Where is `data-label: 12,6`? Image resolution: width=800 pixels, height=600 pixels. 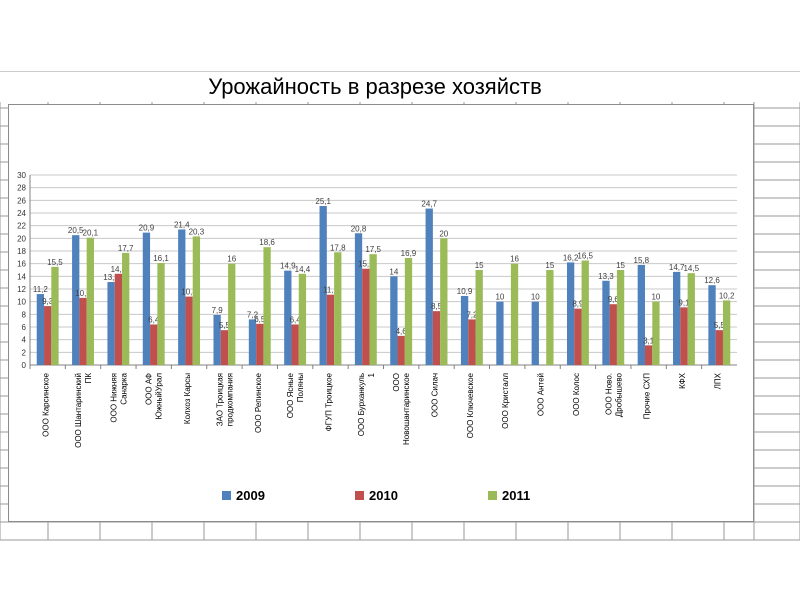
data-label: 12,6 is located at coordinates (712, 280).